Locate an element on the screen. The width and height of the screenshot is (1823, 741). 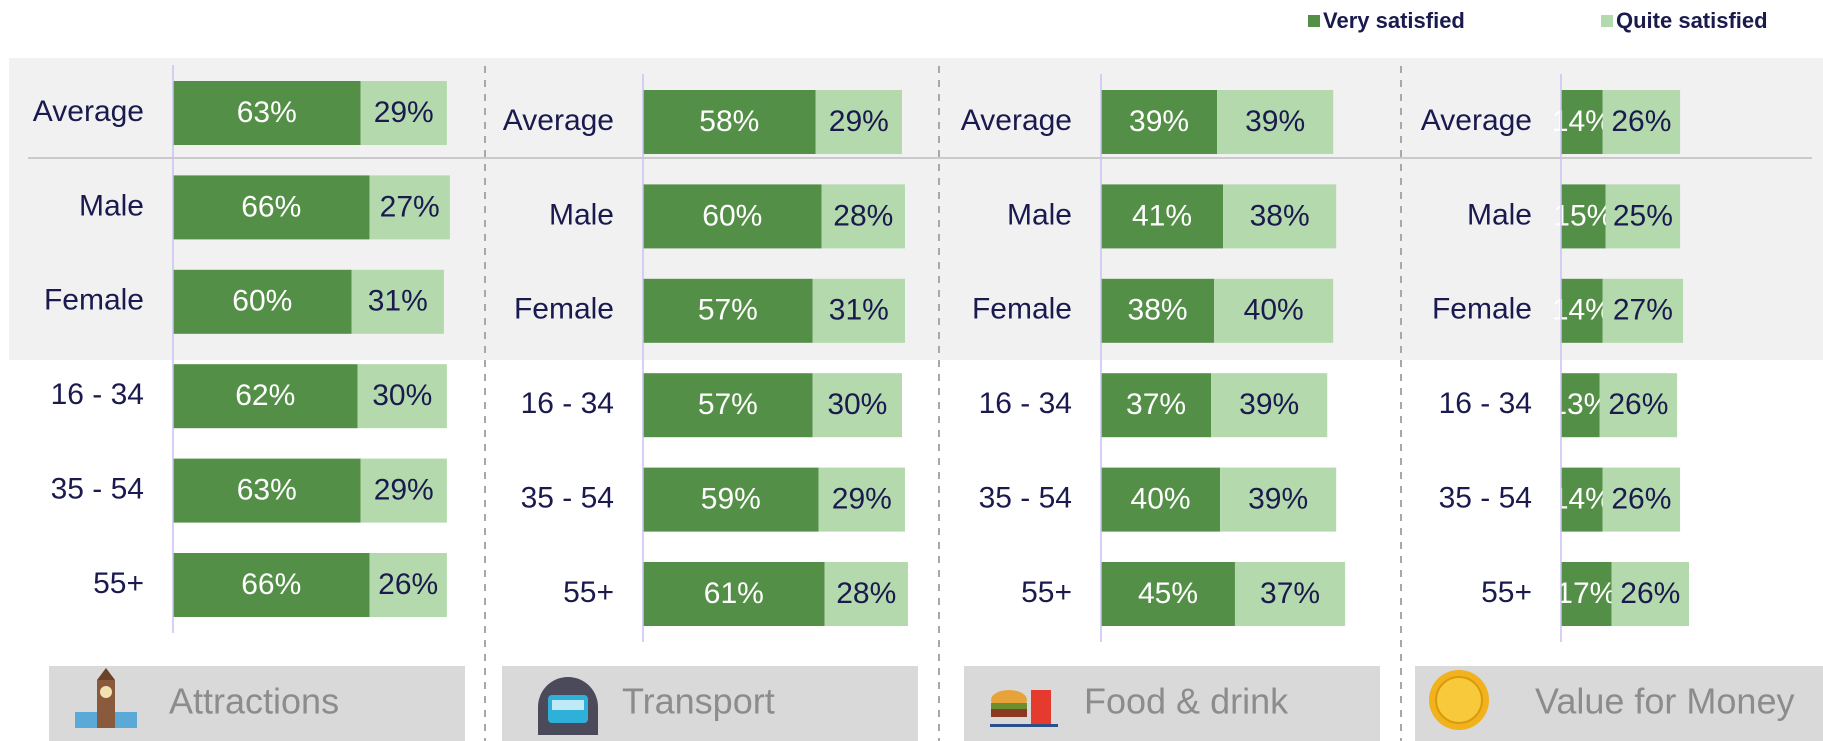
value-label: 62% is located at coordinates (265, 395).